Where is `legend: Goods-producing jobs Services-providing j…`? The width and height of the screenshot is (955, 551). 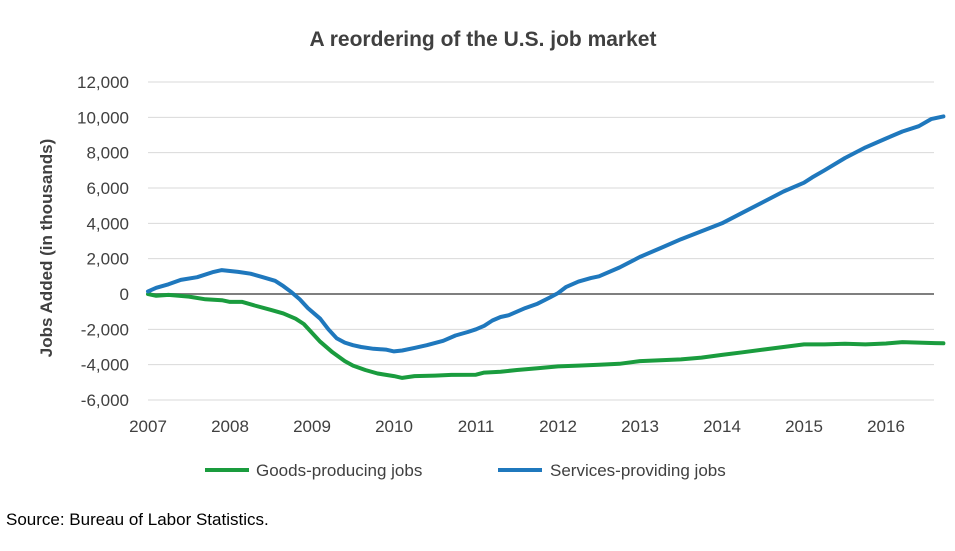 legend: Goods-producing jobs Services-providing j… is located at coordinates (465, 470).